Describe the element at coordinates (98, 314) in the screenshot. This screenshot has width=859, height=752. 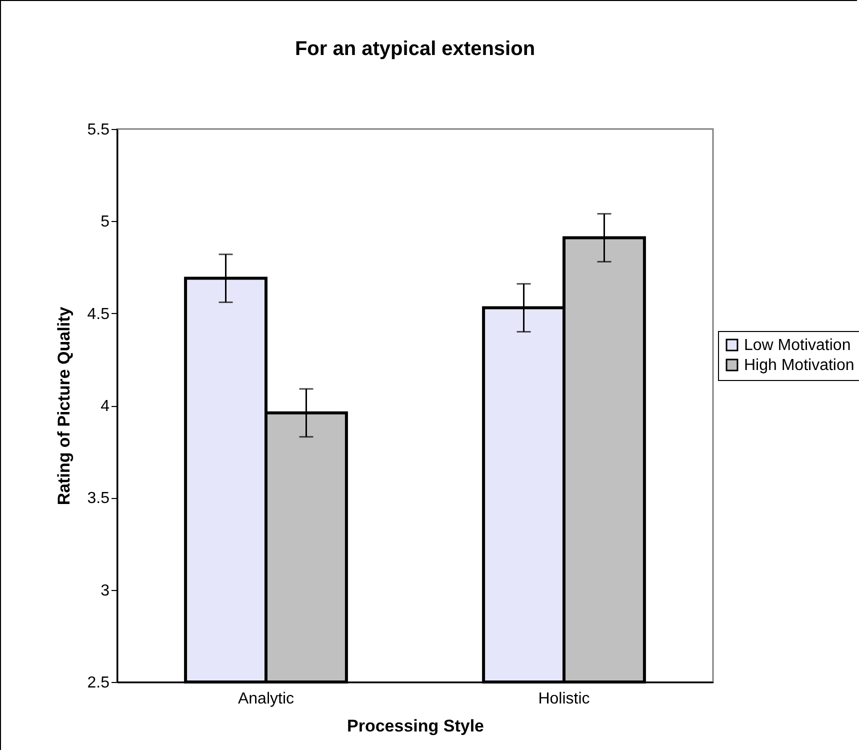
I see `y-tick-label: 4.5` at that location.